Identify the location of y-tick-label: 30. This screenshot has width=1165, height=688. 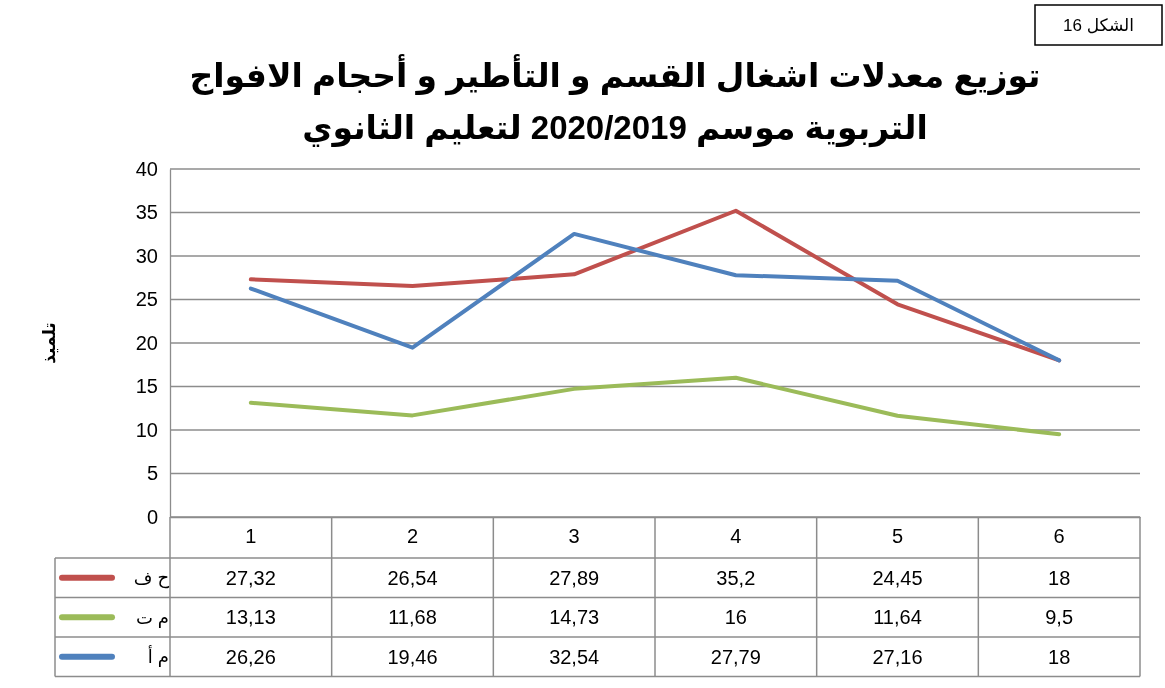
(146, 255).